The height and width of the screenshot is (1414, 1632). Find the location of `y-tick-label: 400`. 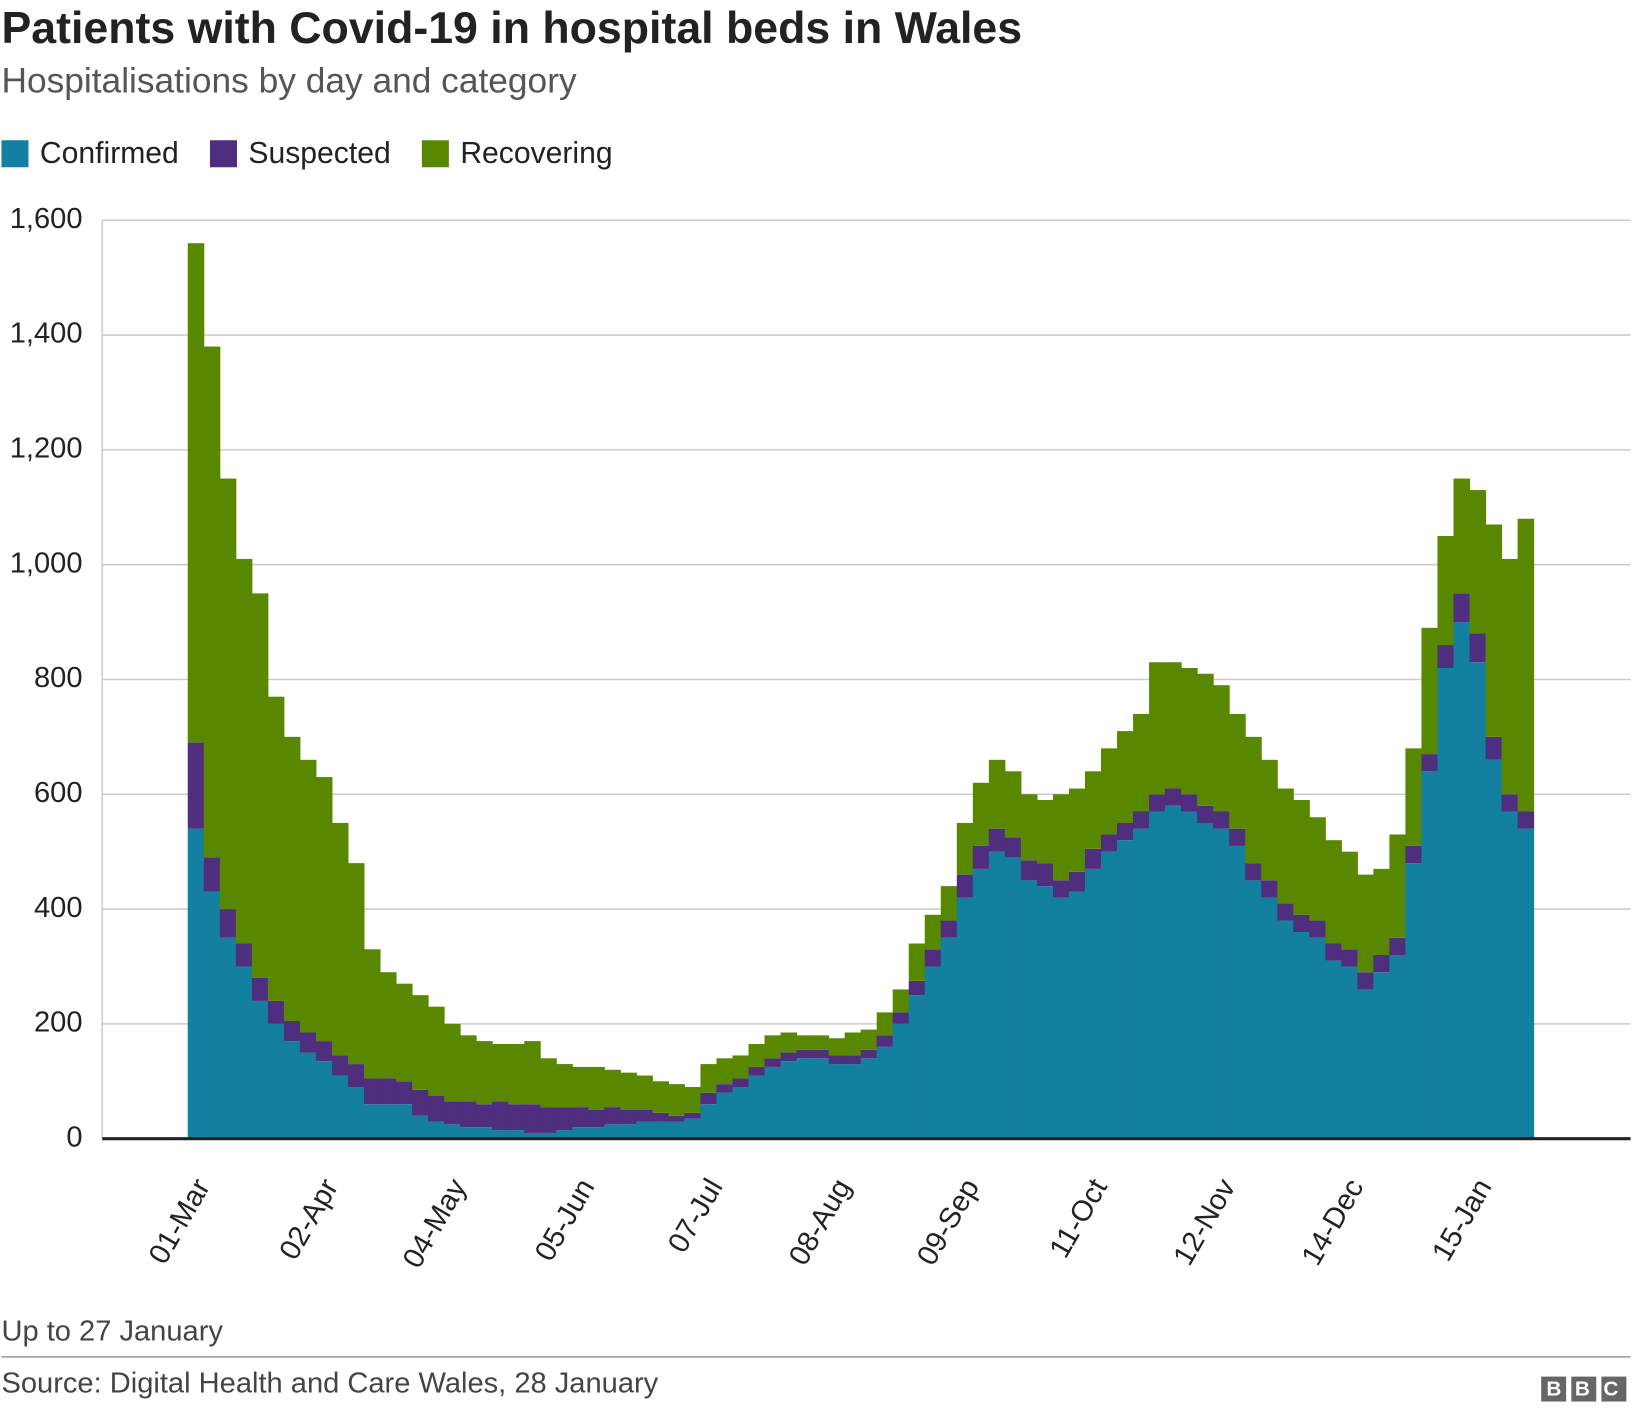

y-tick-label: 400 is located at coordinates (58, 908).